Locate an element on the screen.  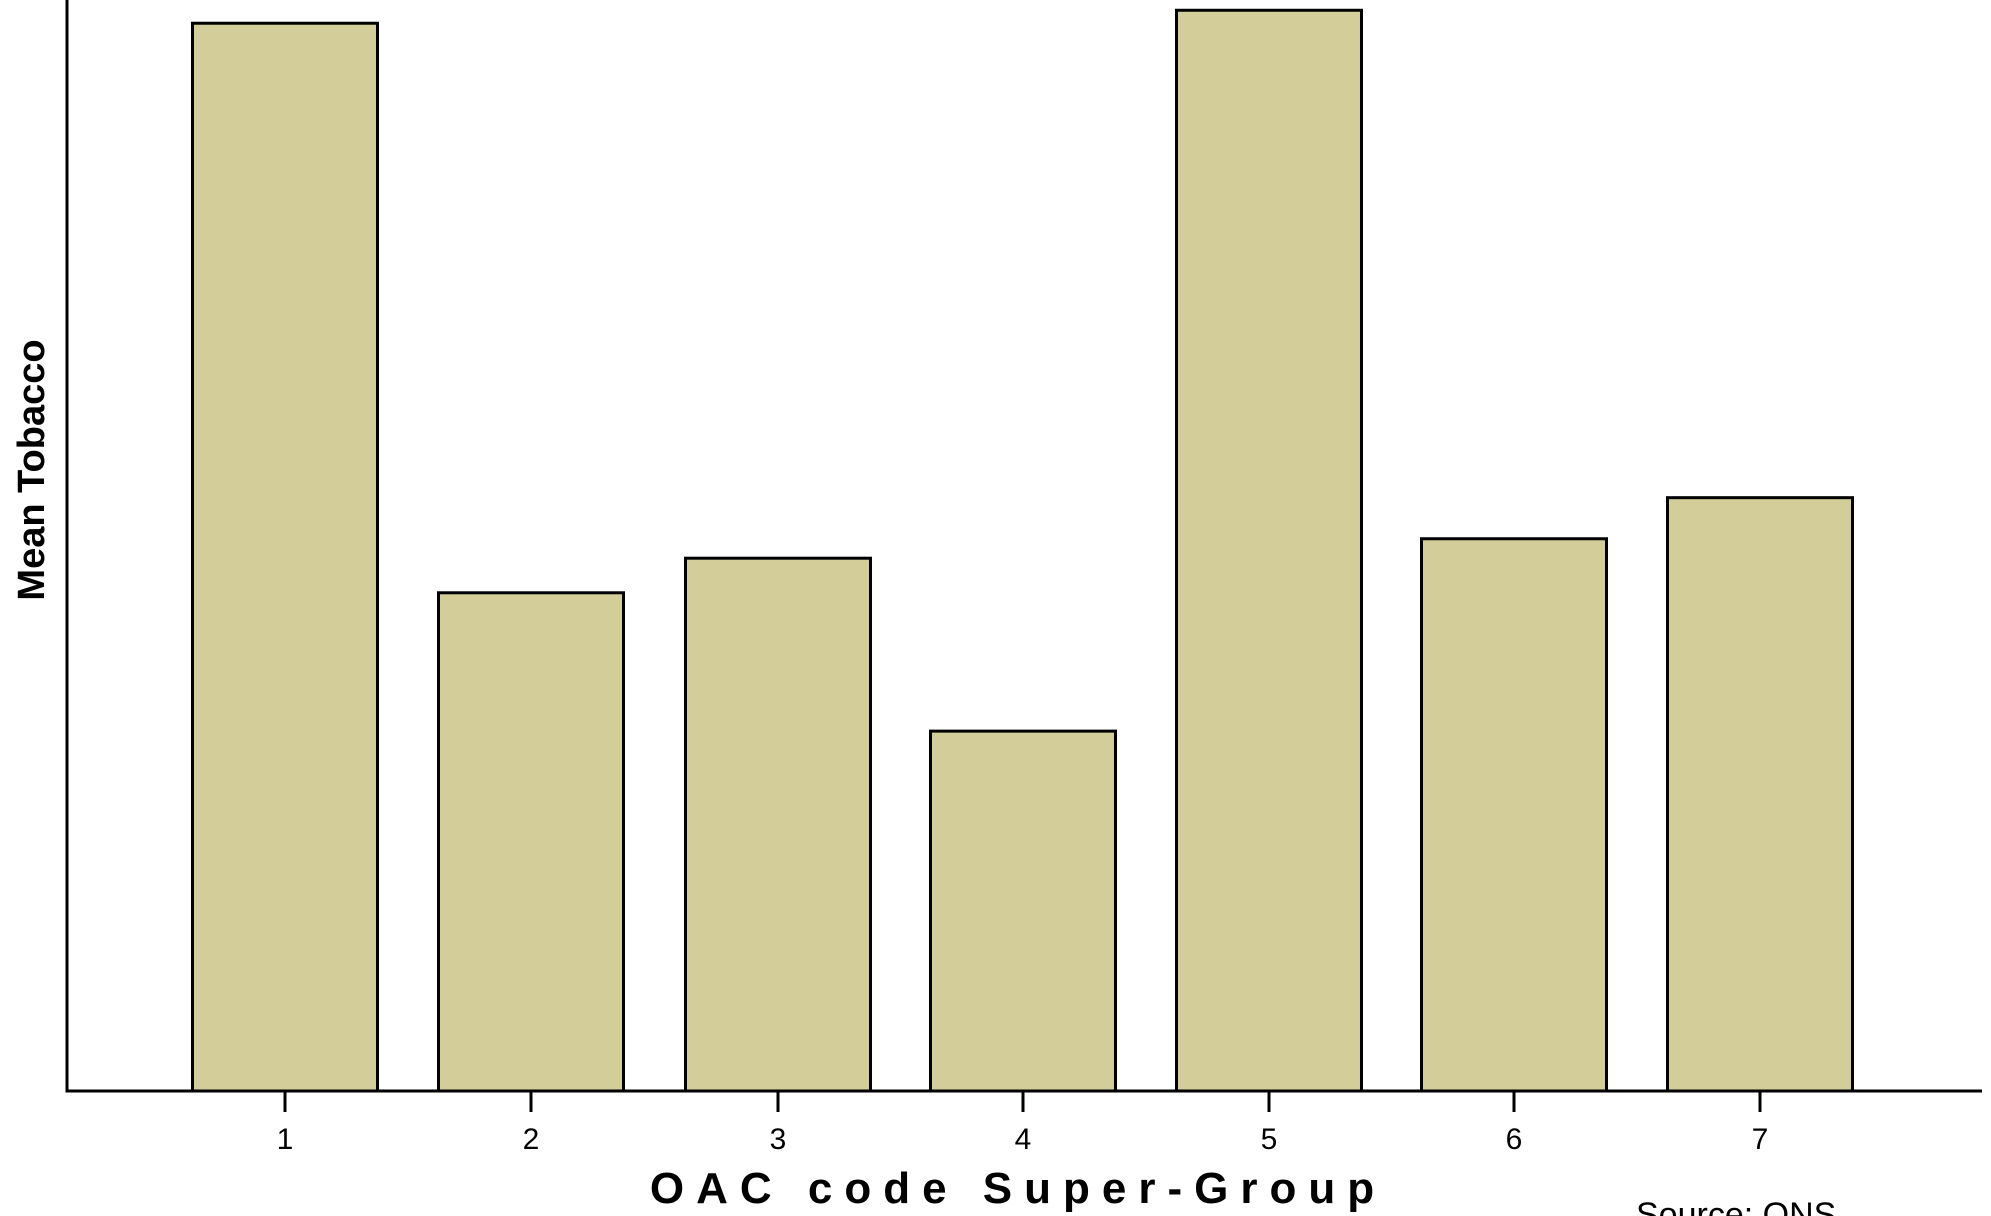
source-note: Source: ONS is located at coordinates (1736, 1206).